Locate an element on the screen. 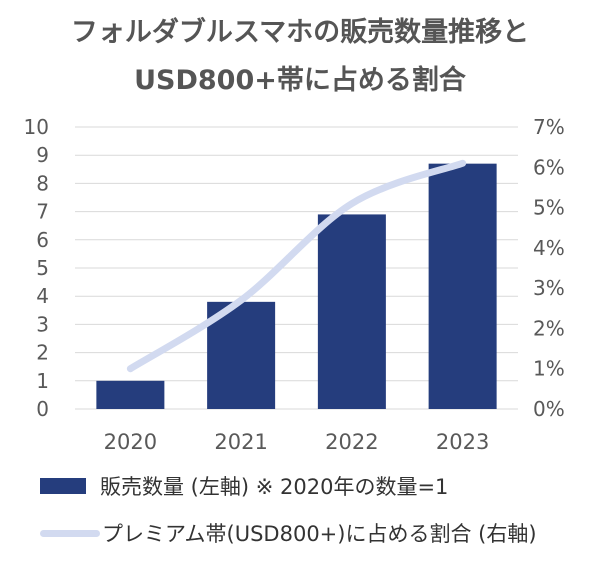  y-left-tick-label: 2 is located at coordinates (42, 353).